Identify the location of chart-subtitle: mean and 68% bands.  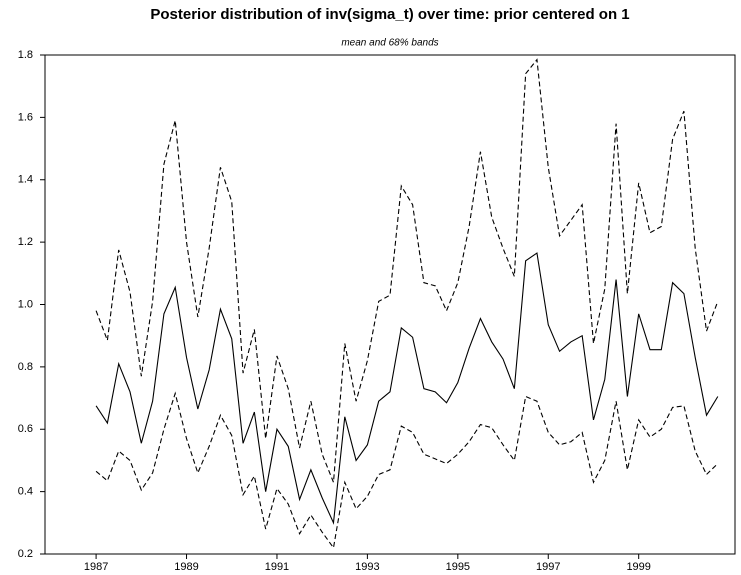
(389, 43).